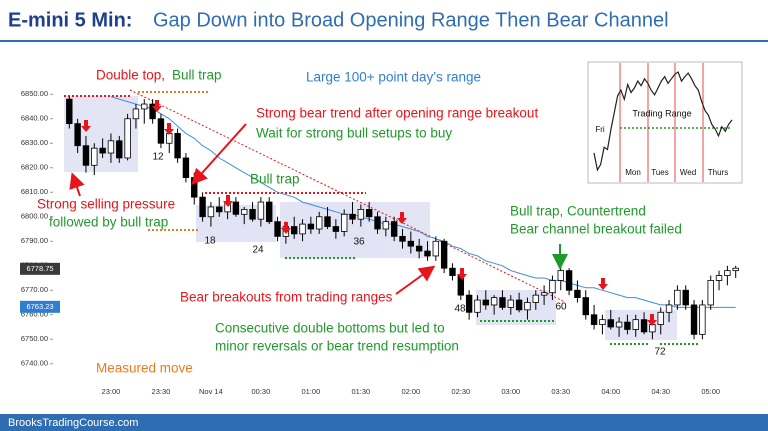 Image resolution: width=768 pixels, height=431 pixels. What do you see at coordinates (108, 222) in the screenshot?
I see `annotation: followed by bull trap` at bounding box center [108, 222].